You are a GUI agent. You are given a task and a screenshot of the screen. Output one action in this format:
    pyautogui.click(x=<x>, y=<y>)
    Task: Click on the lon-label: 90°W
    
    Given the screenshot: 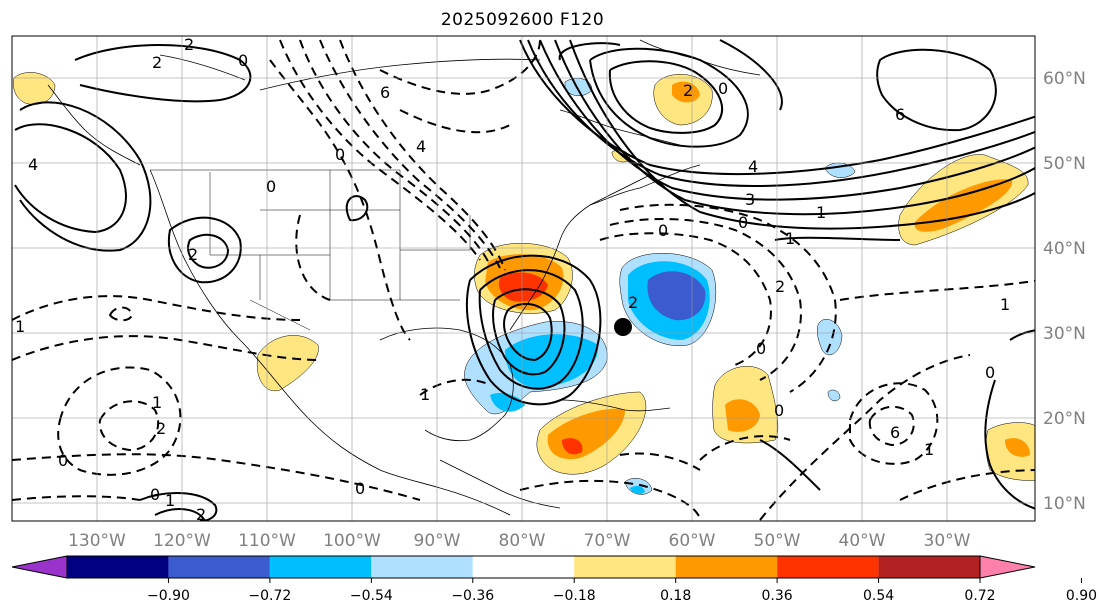 What is the action you would take?
    pyautogui.click(x=437, y=541)
    